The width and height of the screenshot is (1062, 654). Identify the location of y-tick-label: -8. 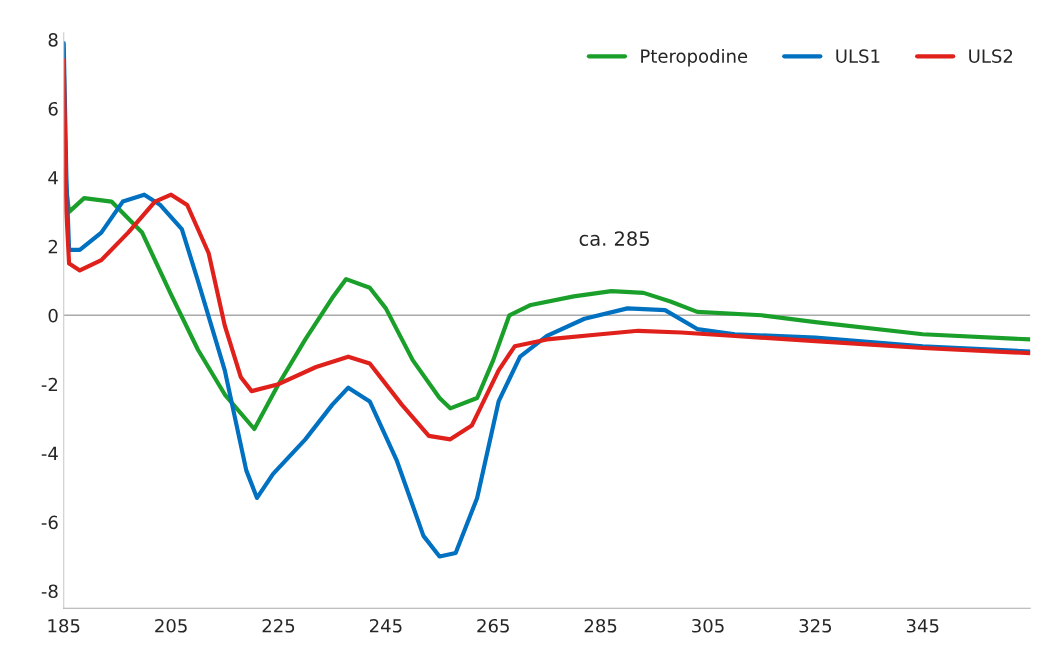
(49, 591).